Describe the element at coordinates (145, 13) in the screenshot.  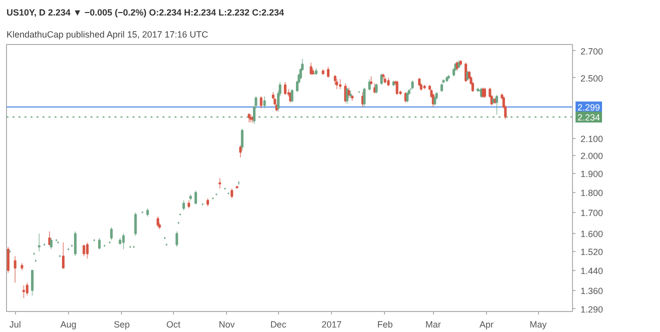
I see `chart-subtitle: US10Y, D 2.234 ▼ −0.005 (−0.2%) O:2.234 H:2.234 L:2.232 C:2.234` at that location.